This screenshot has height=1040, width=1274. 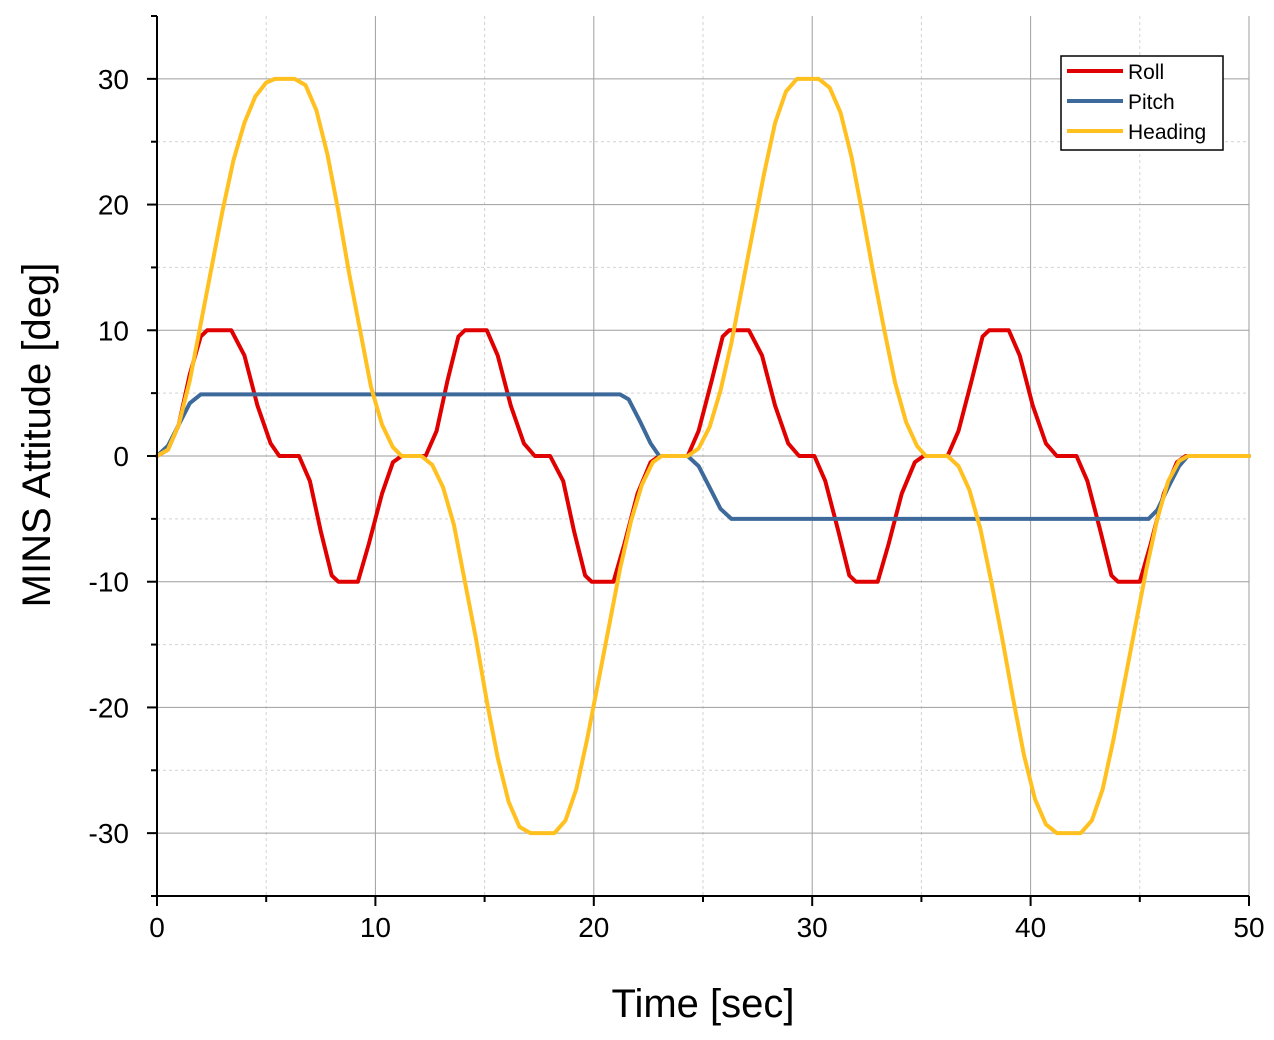 What do you see at coordinates (109, 582) in the screenshot?
I see `y-tick-label: -10` at bounding box center [109, 582].